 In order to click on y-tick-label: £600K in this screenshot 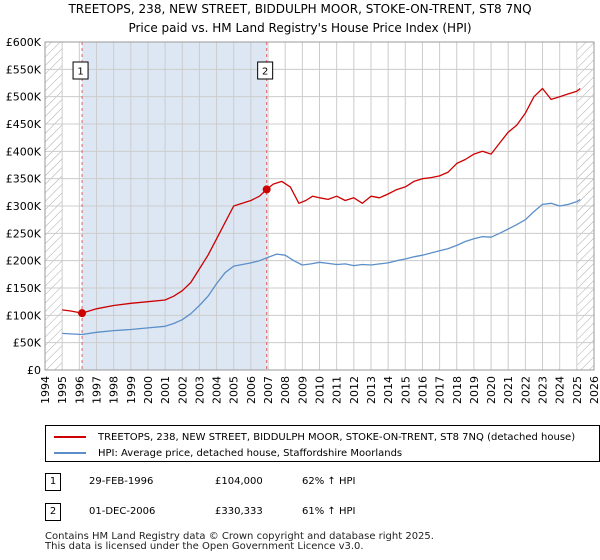, I will do `click(24, 42)`.